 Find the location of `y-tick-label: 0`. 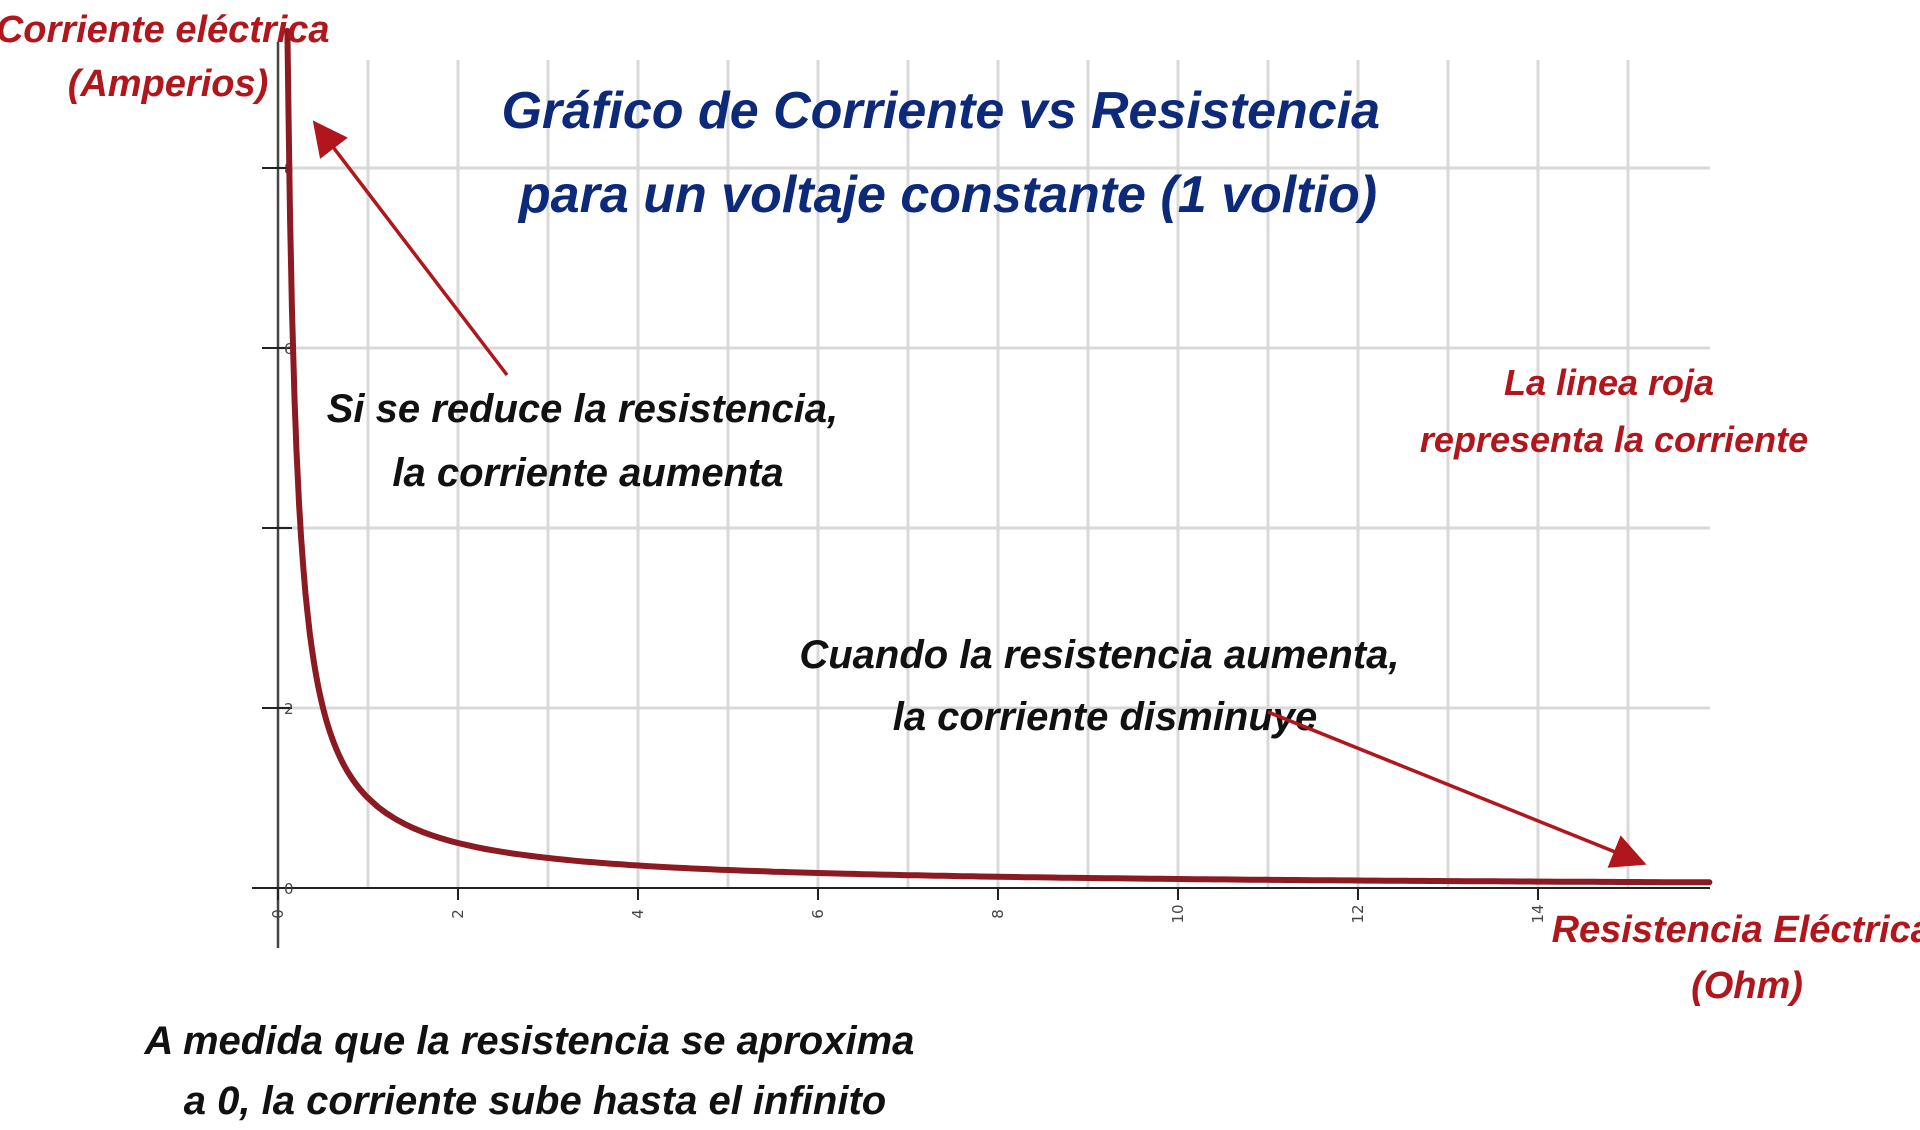

y-tick-label: 0 is located at coordinates (289, 889).